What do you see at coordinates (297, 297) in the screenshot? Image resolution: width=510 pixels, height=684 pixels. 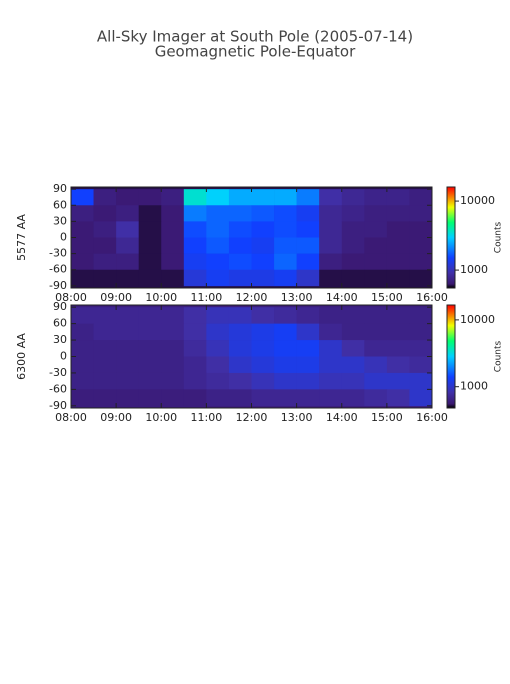 I see `x-tick-label: 13:00` at bounding box center [297, 297].